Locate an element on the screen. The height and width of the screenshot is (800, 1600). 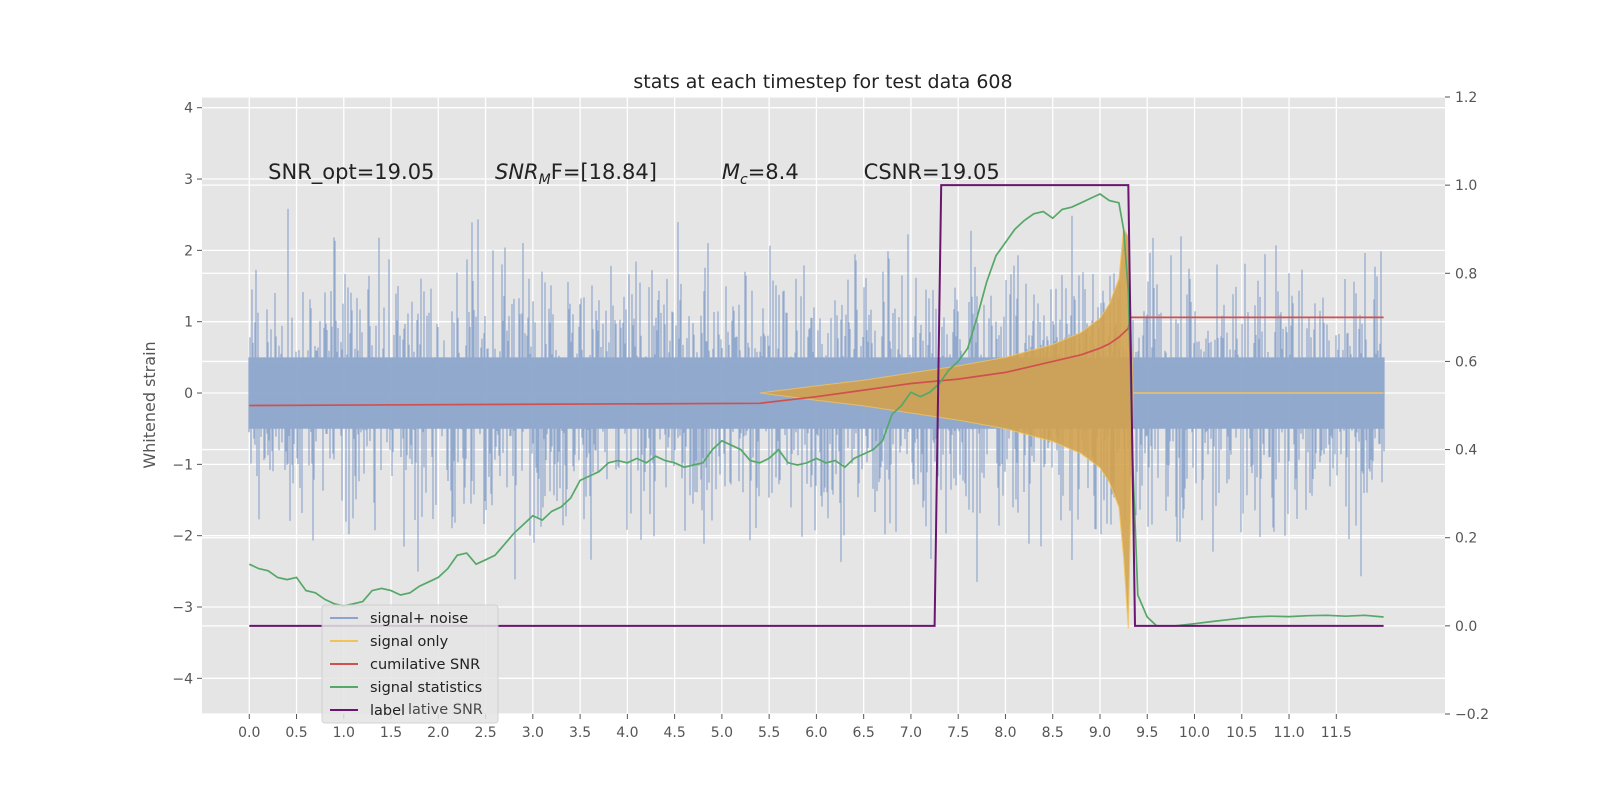
x-tick-label: 10.0 is located at coordinates (1194, 733).